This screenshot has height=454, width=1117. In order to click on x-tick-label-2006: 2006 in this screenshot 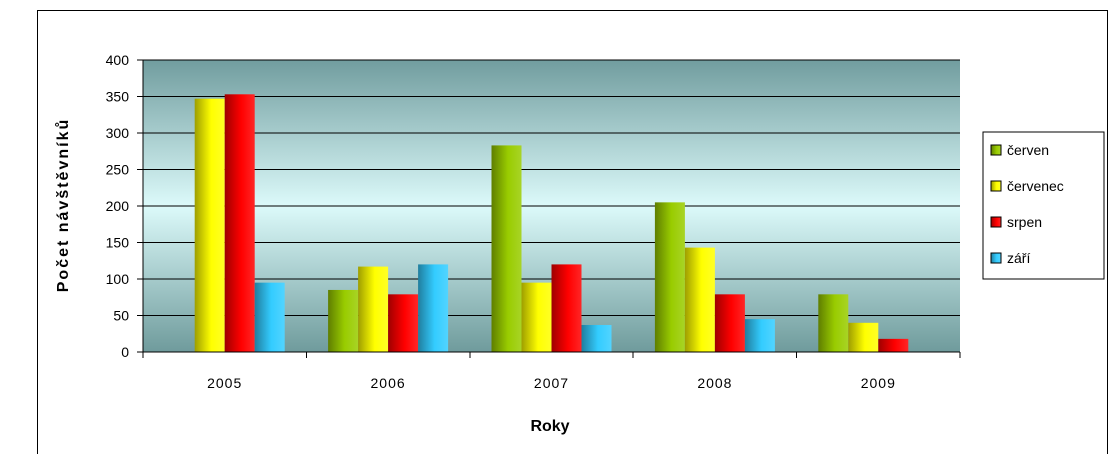, I will do `click(388, 383)`.